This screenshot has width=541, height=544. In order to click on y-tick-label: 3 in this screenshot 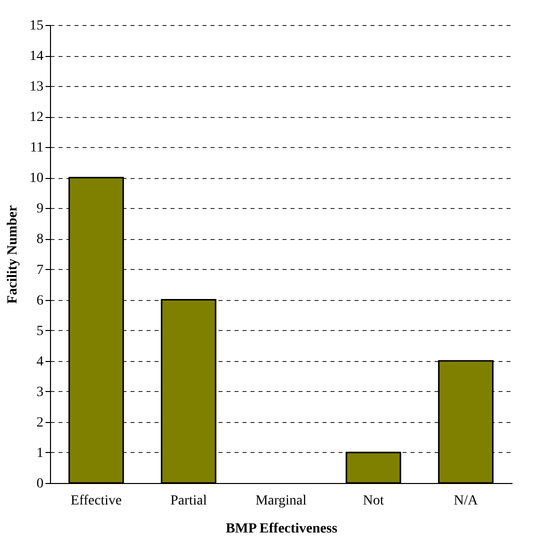, I will do `click(40, 392)`.